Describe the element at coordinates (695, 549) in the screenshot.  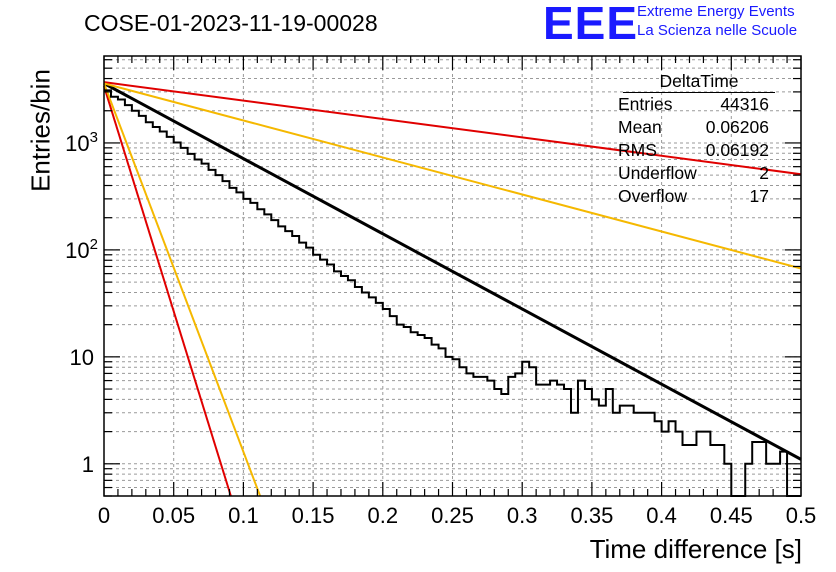
I see `x-axis-label: Time difference [s]` at that location.